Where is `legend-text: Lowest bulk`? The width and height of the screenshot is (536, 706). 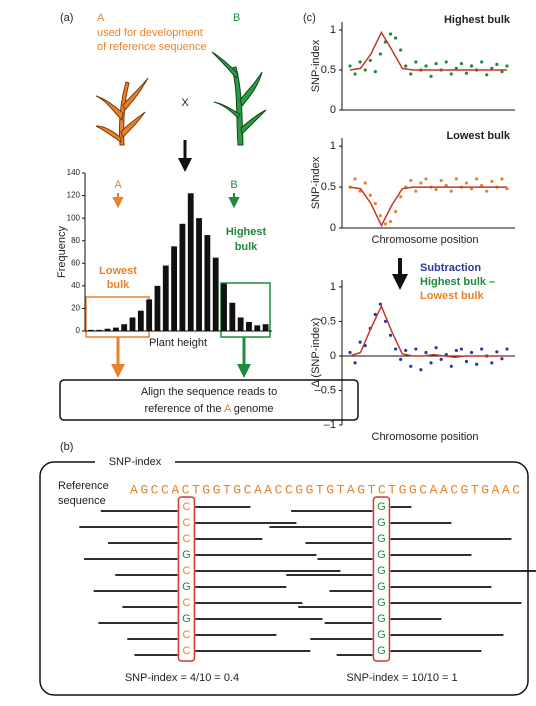
legend-text: Lowest bulk is located at coordinates (452, 296).